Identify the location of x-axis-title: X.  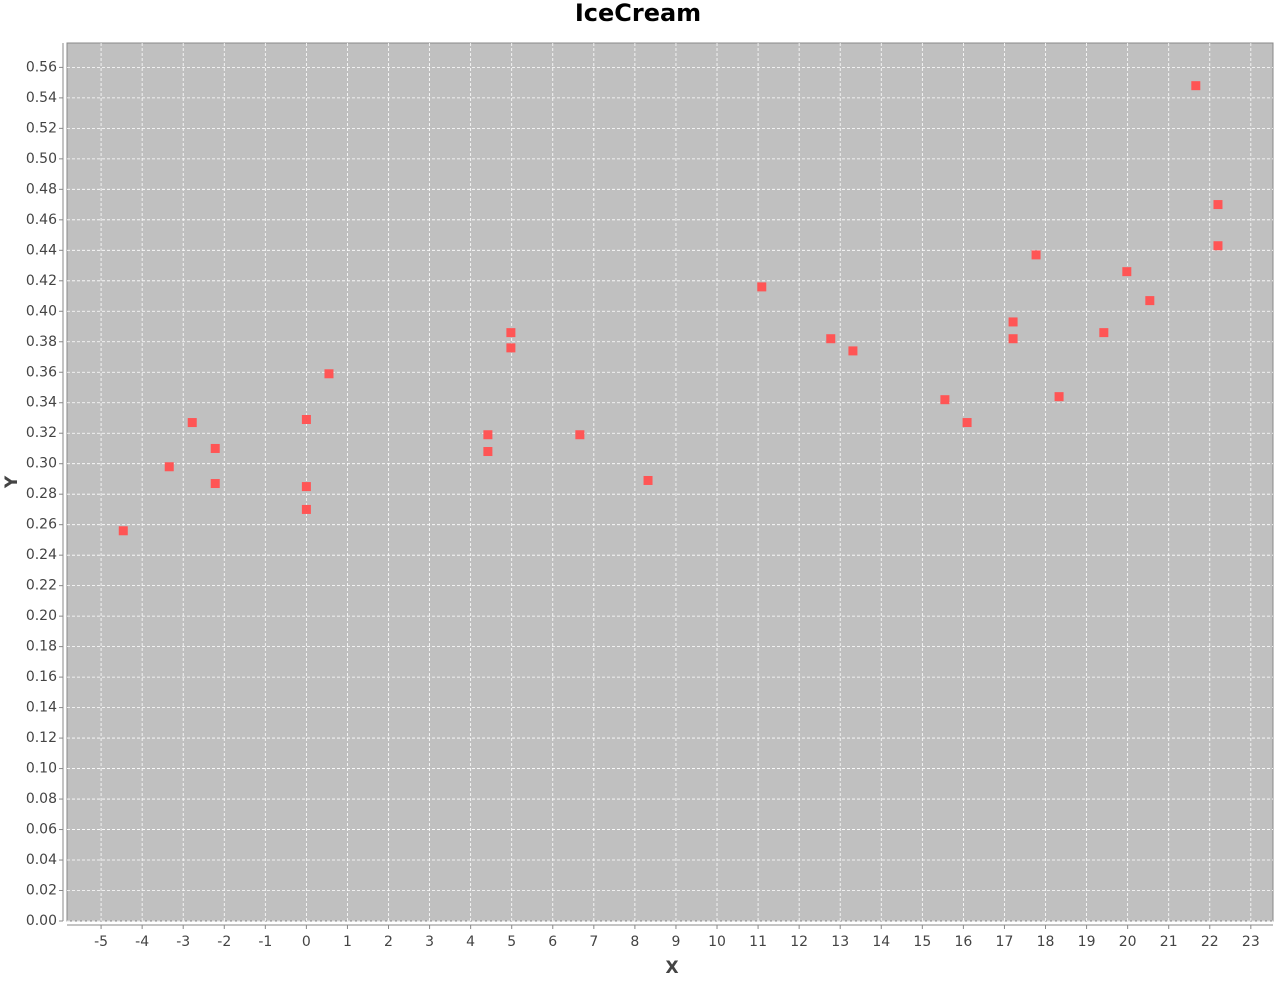
(671, 968).